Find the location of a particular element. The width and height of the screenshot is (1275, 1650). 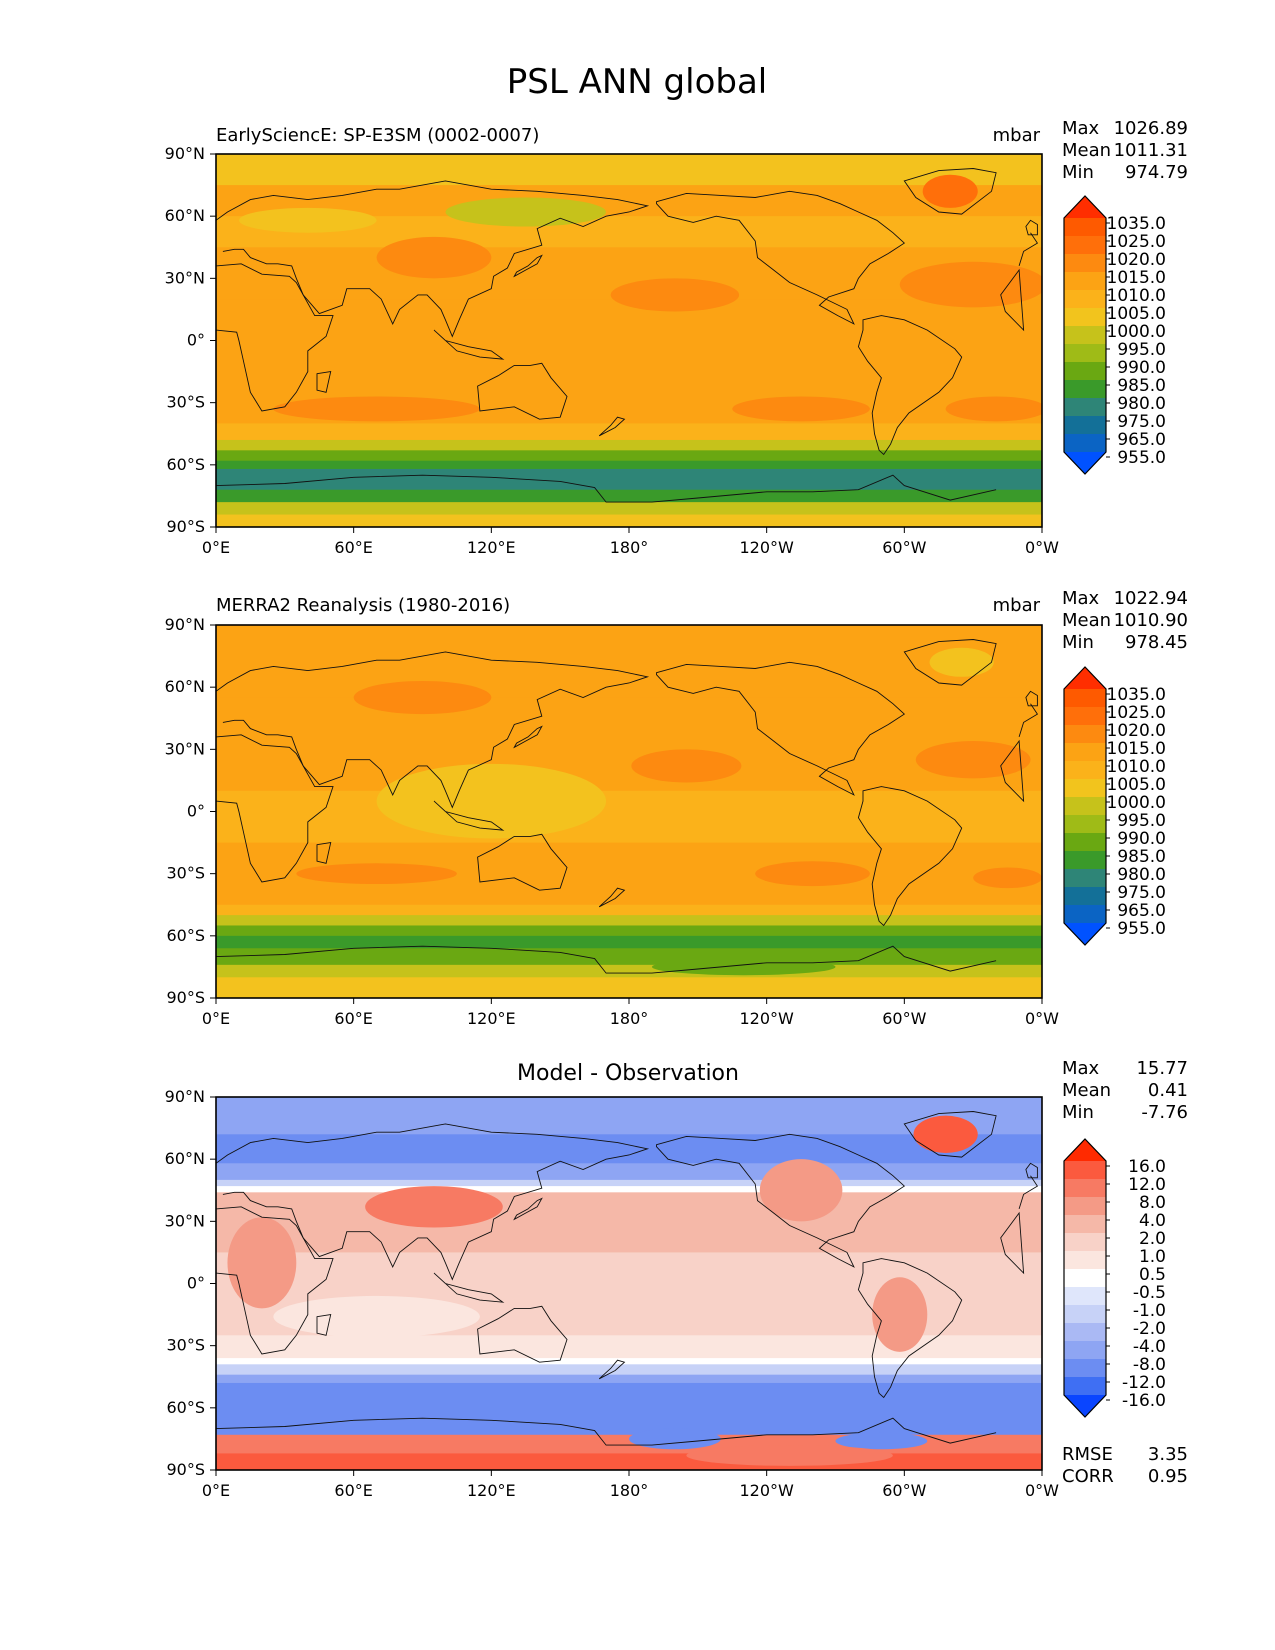

colorbar-level-label: 12.0 is located at coordinates (1147, 1185).